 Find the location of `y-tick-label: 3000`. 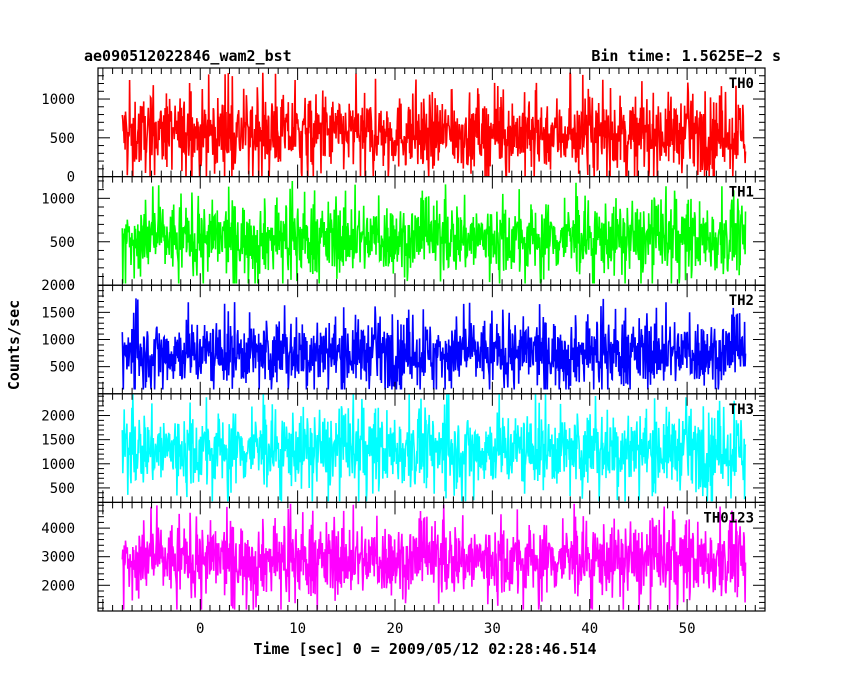

y-tick-label: 3000 is located at coordinates (58, 558).